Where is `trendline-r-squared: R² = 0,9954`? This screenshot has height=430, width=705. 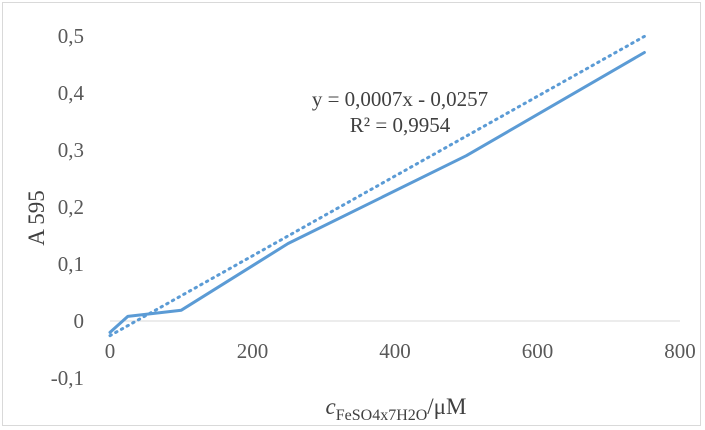
trendline-r-squared: R² = 0,9954 is located at coordinates (400, 125).